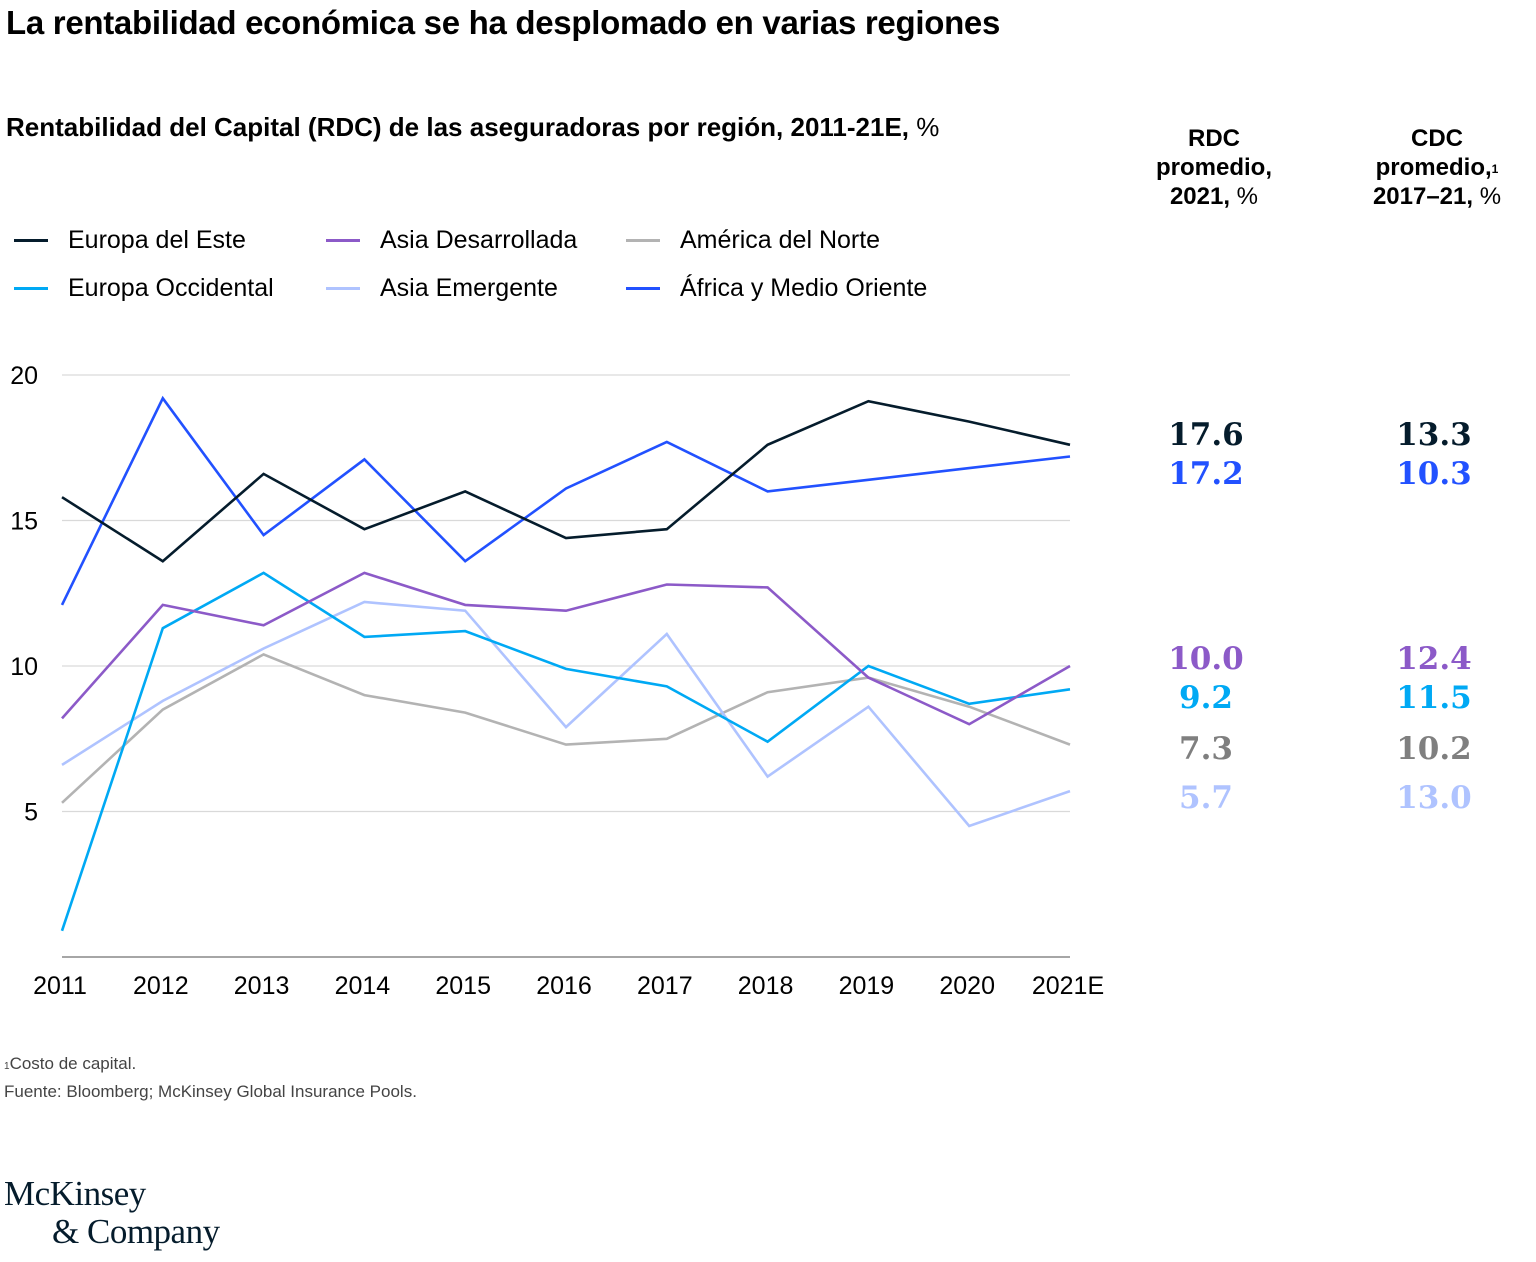  What do you see at coordinates (776, 288) in the screenshot?
I see `legend-item-africa-medio-oriente: África y Medio Oriente` at bounding box center [776, 288].